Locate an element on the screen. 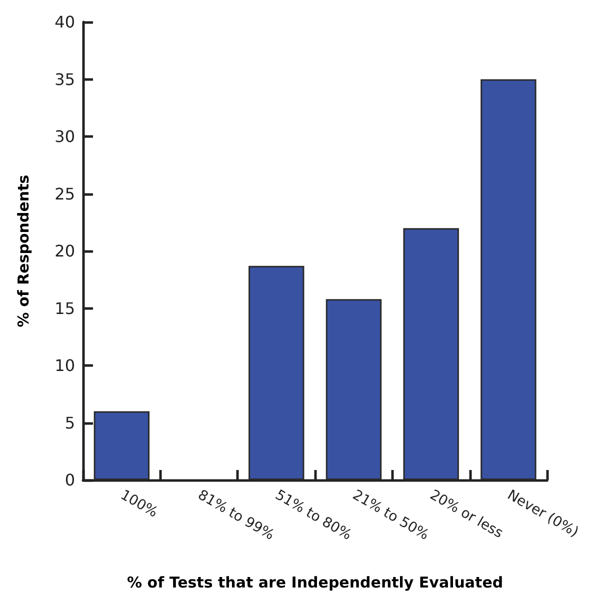 The height and width of the screenshot is (603, 590). y-tick-label: 30 is located at coordinates (64, 136).